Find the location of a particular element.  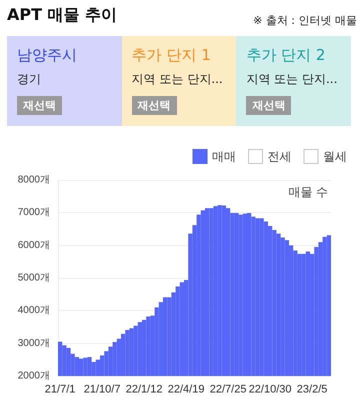

text: ※ 출처 : 인터넷 매물 is located at coordinates (305, 20).